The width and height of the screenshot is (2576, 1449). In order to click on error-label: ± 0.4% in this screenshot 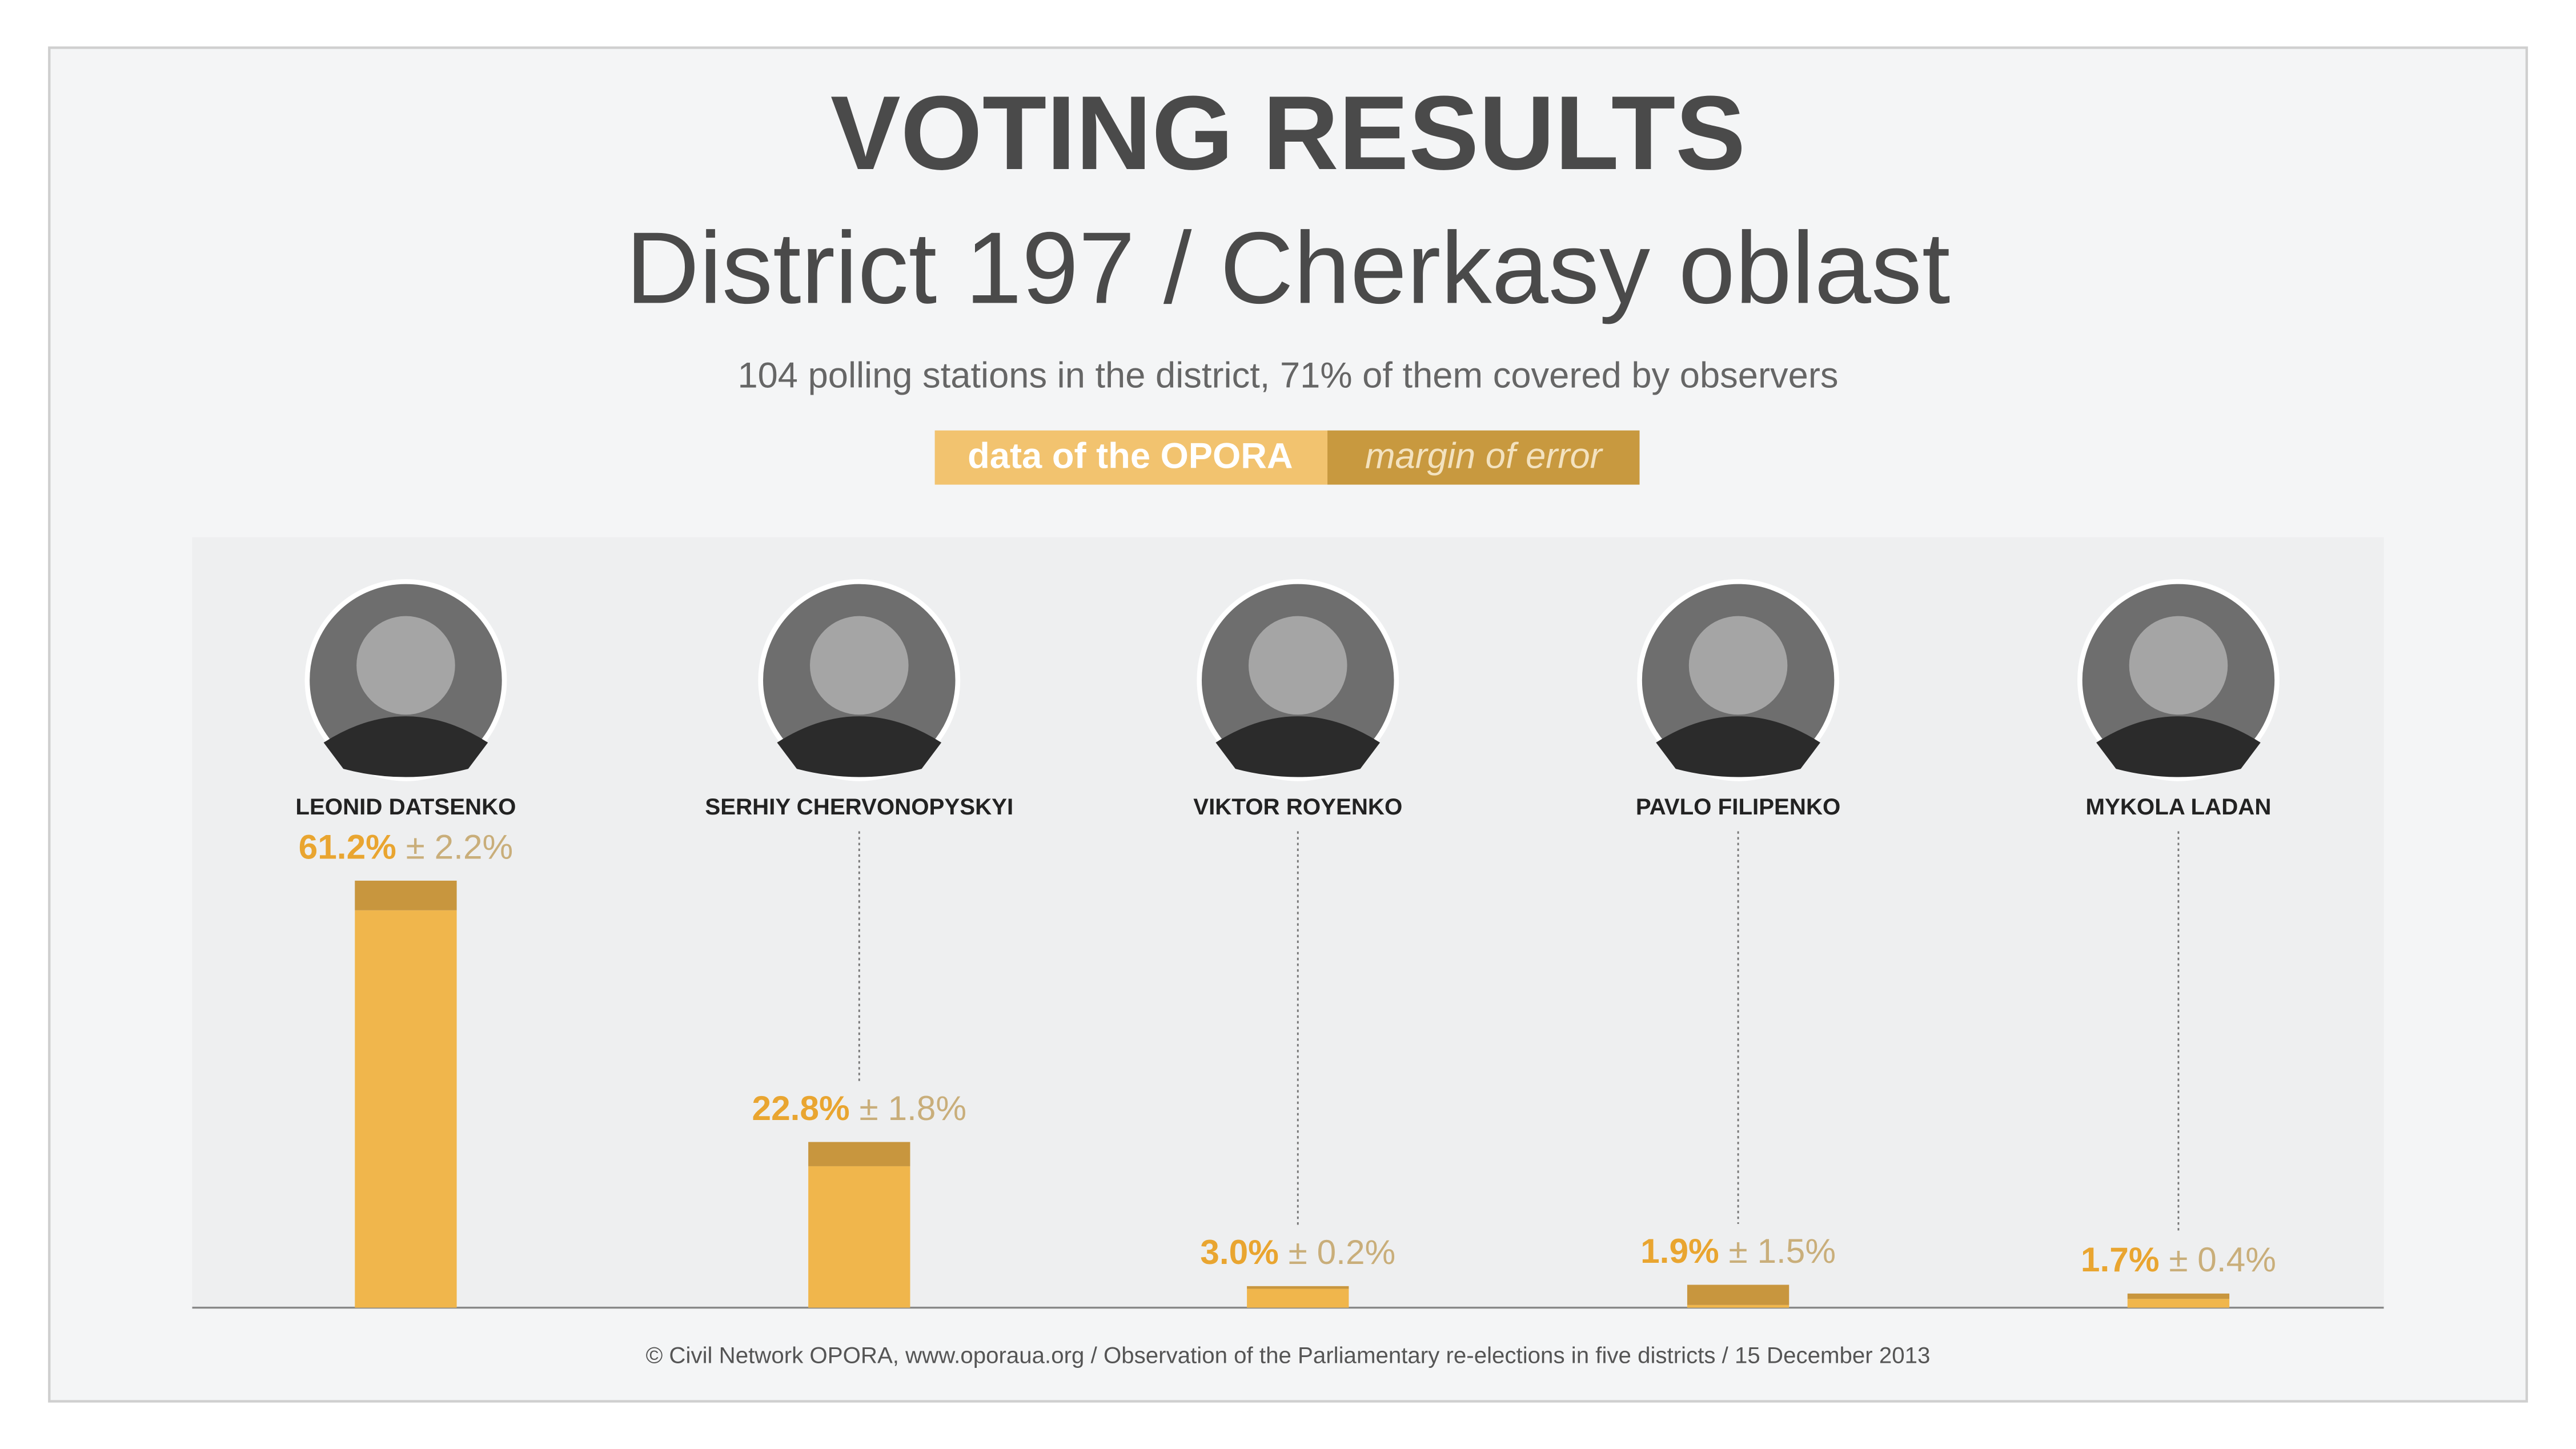, I will do `click(2222, 1260)`.